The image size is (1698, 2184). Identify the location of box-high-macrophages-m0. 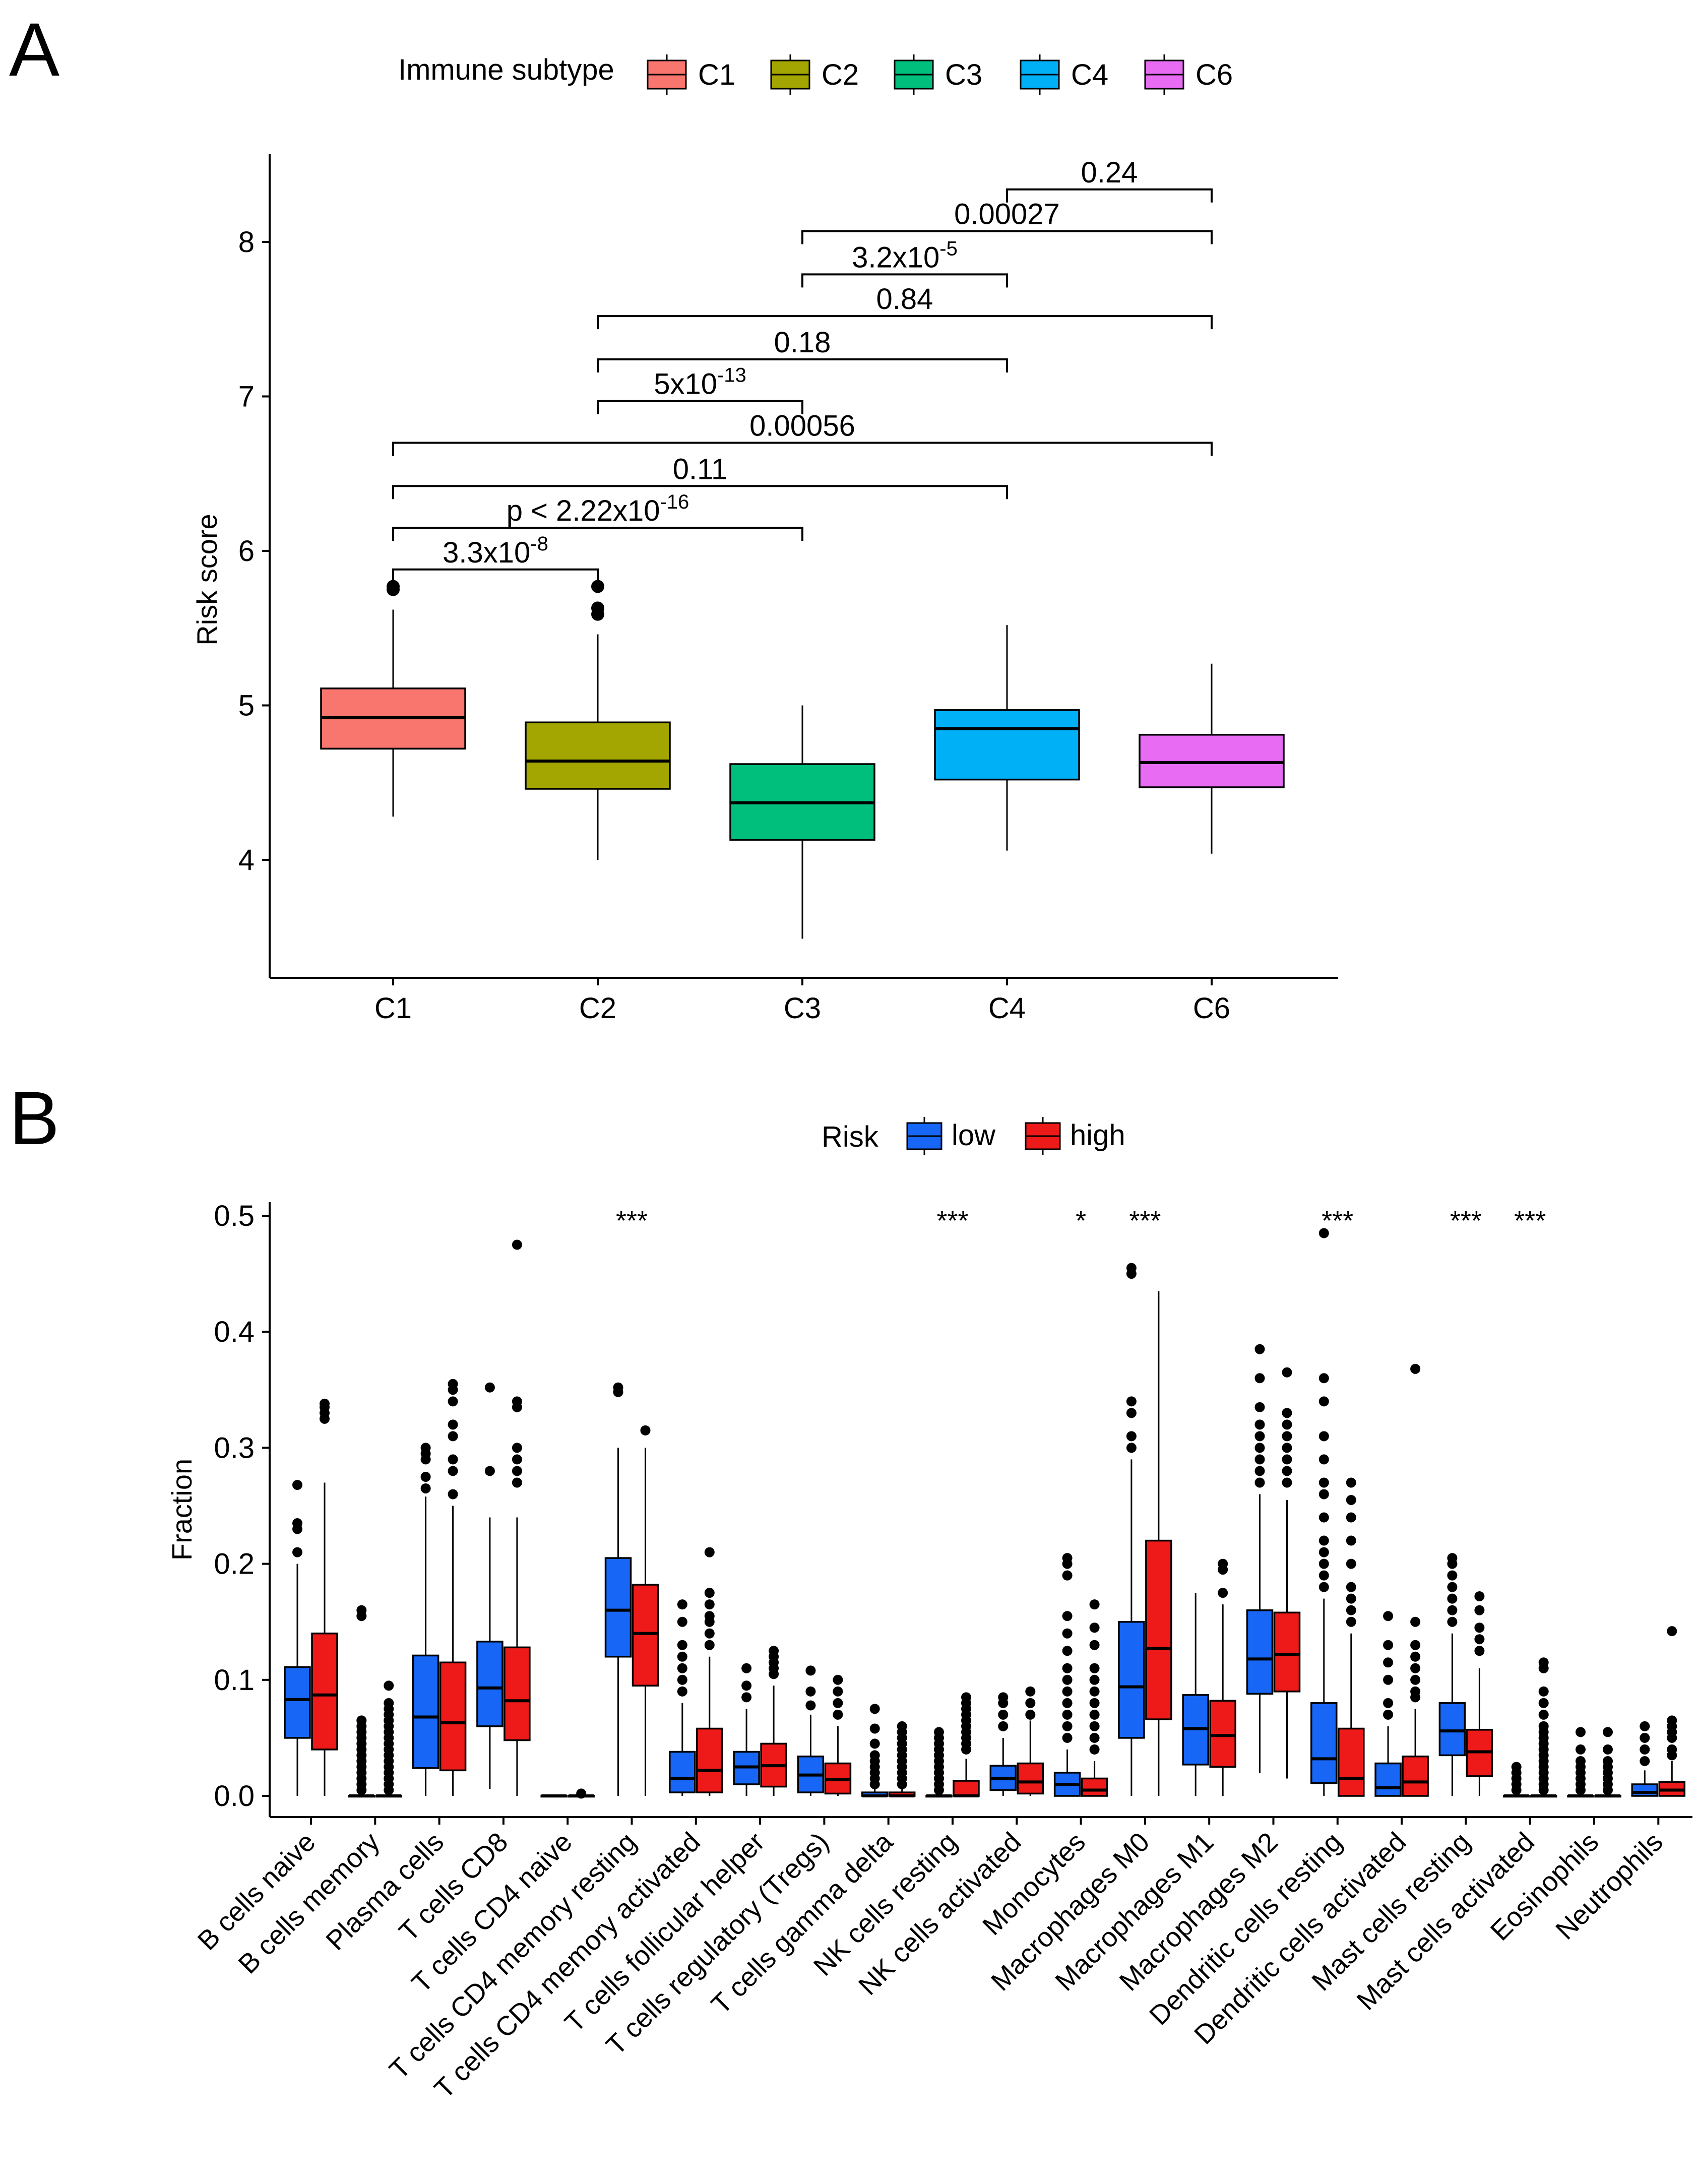
(1159, 1544).